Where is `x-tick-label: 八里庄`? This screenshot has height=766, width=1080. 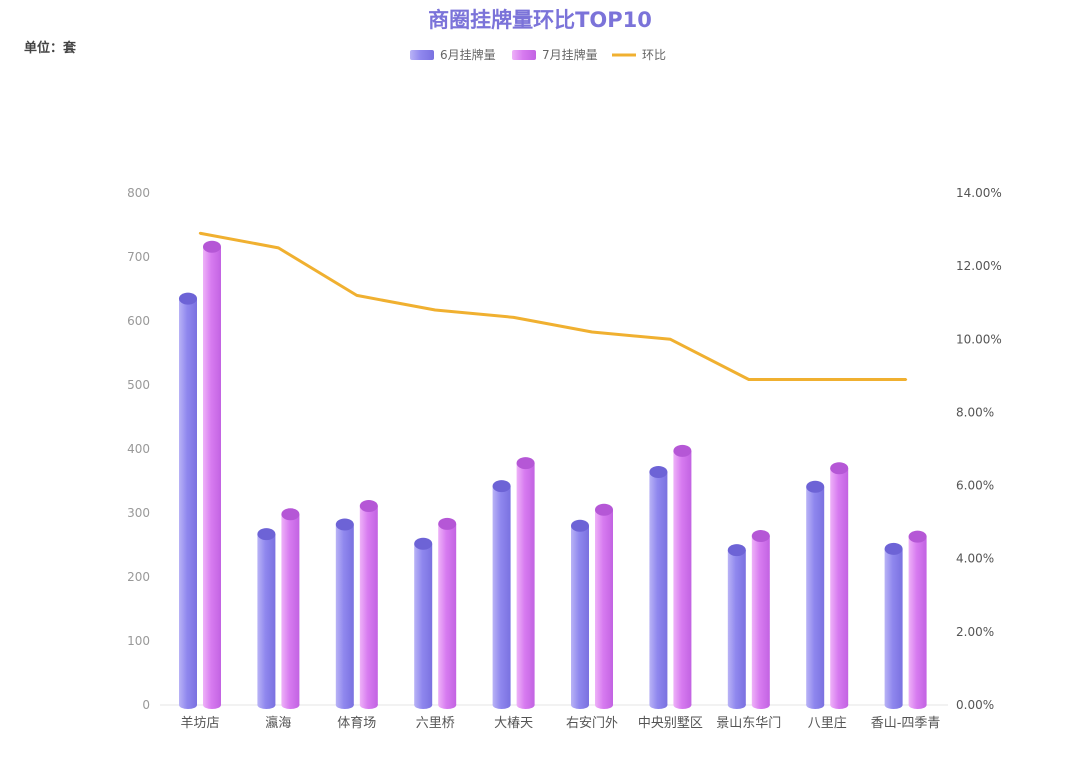
x-tick-label: 八里庄 is located at coordinates (827, 723).